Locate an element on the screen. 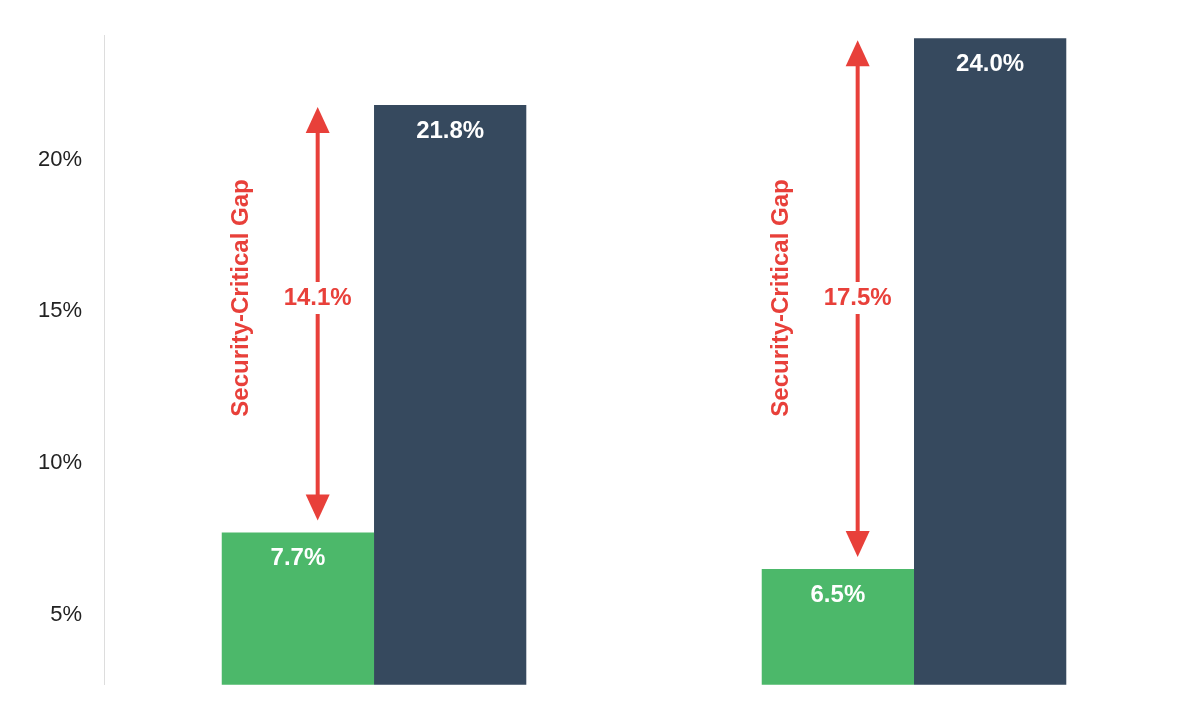 The image size is (1200, 720). annotation: 17.5% is located at coordinates (857, 296).